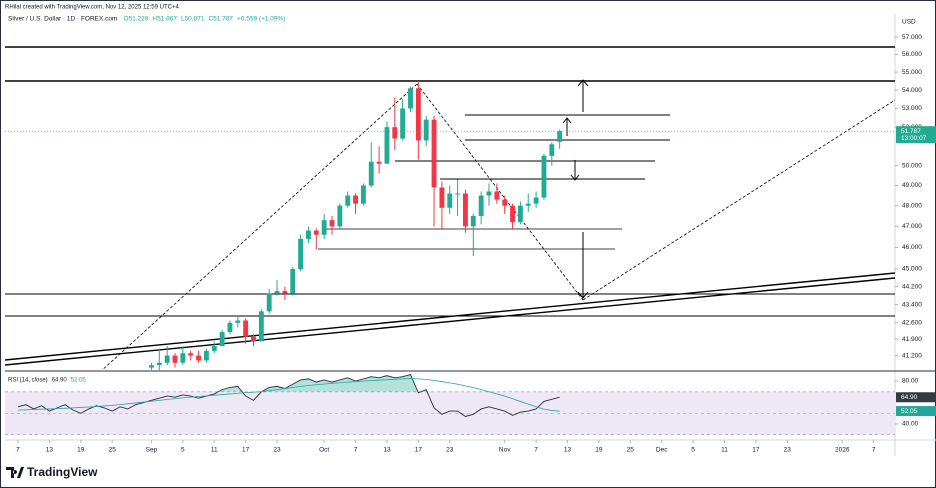 This screenshot has width=936, height=488. Describe the element at coordinates (79, 381) in the screenshot. I see `rsi-legend-value: 52.05` at that location.